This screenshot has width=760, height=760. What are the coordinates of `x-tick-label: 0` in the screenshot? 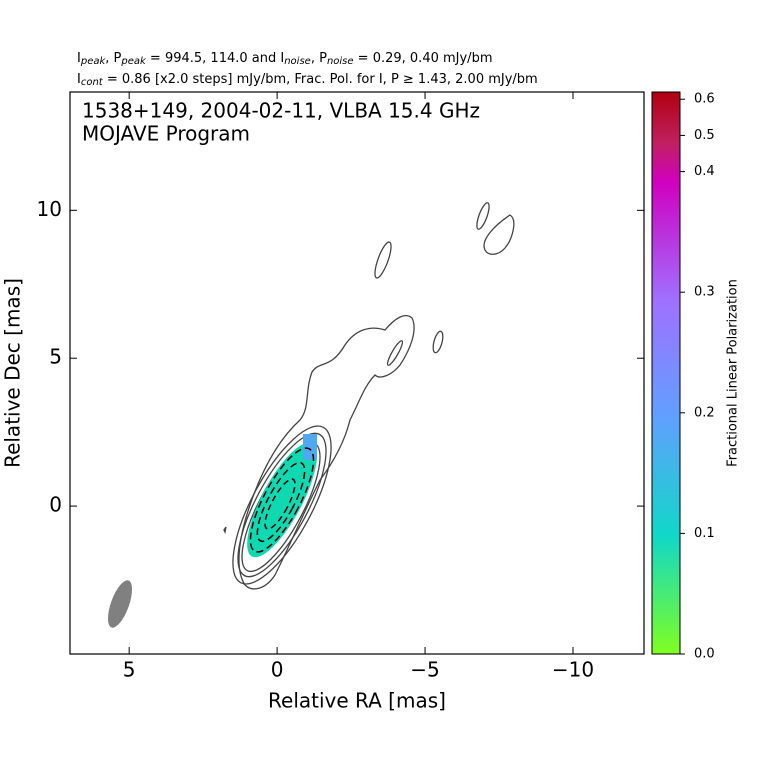 It's located at (277, 670).